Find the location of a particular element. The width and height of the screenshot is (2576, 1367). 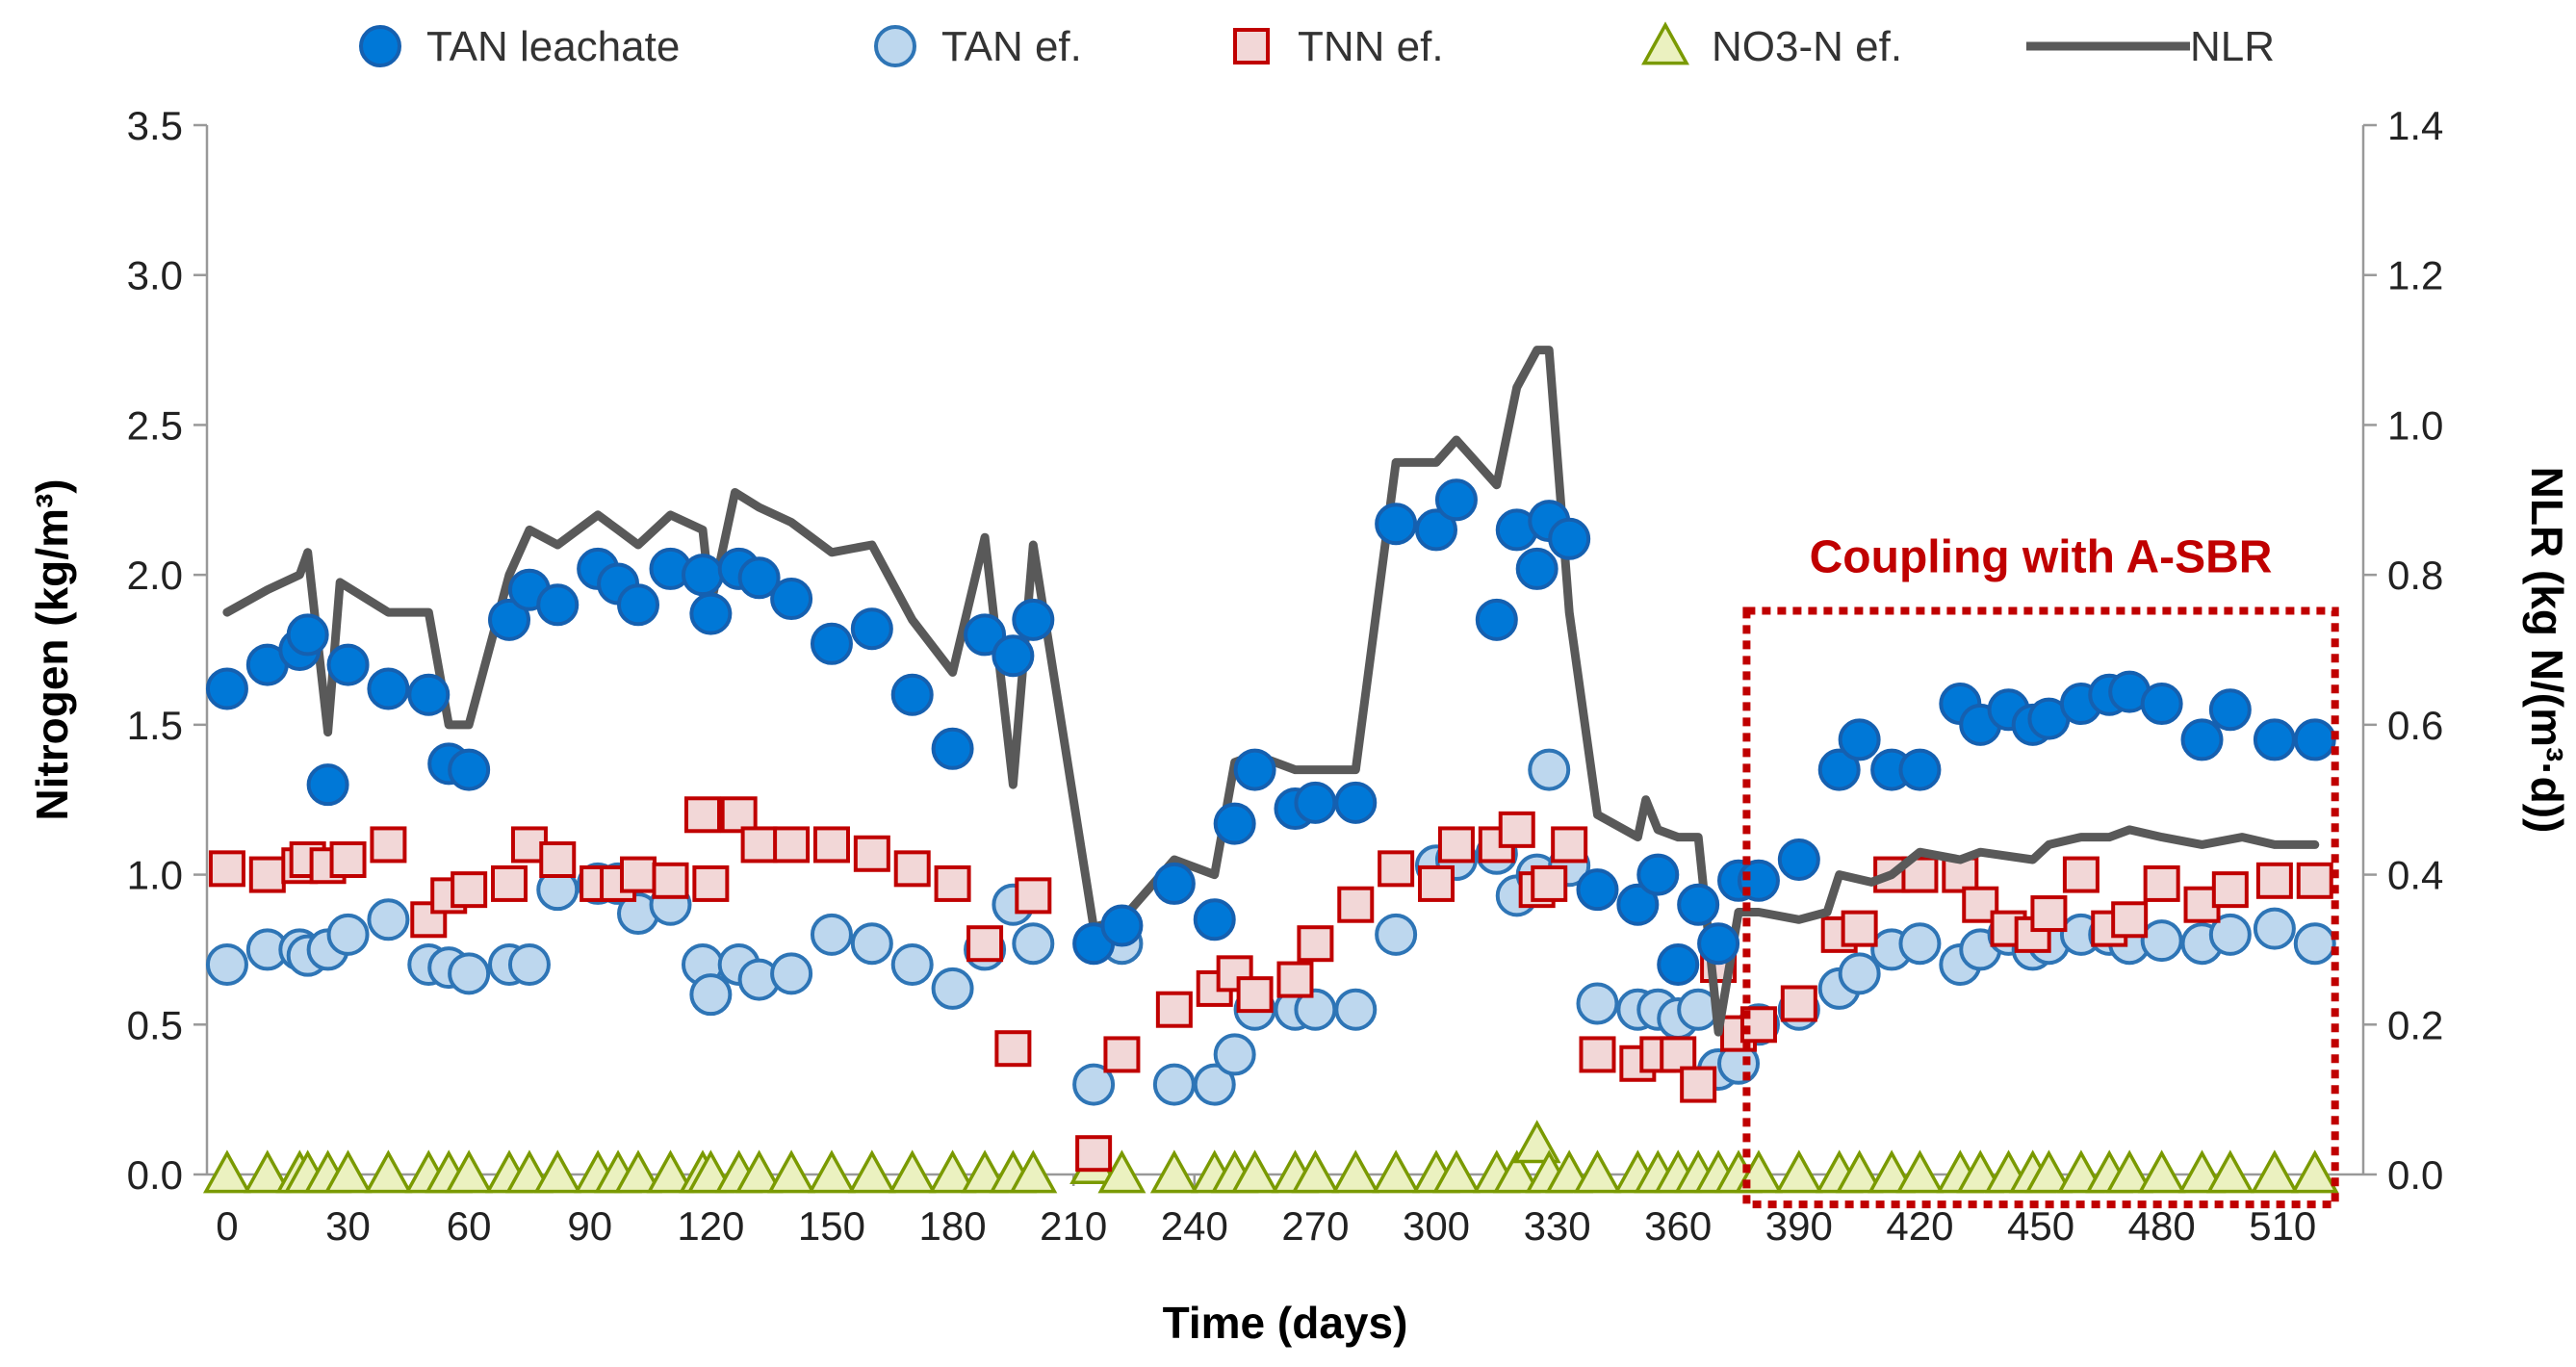

legend-label: TNN ef. is located at coordinates (1371, 47).